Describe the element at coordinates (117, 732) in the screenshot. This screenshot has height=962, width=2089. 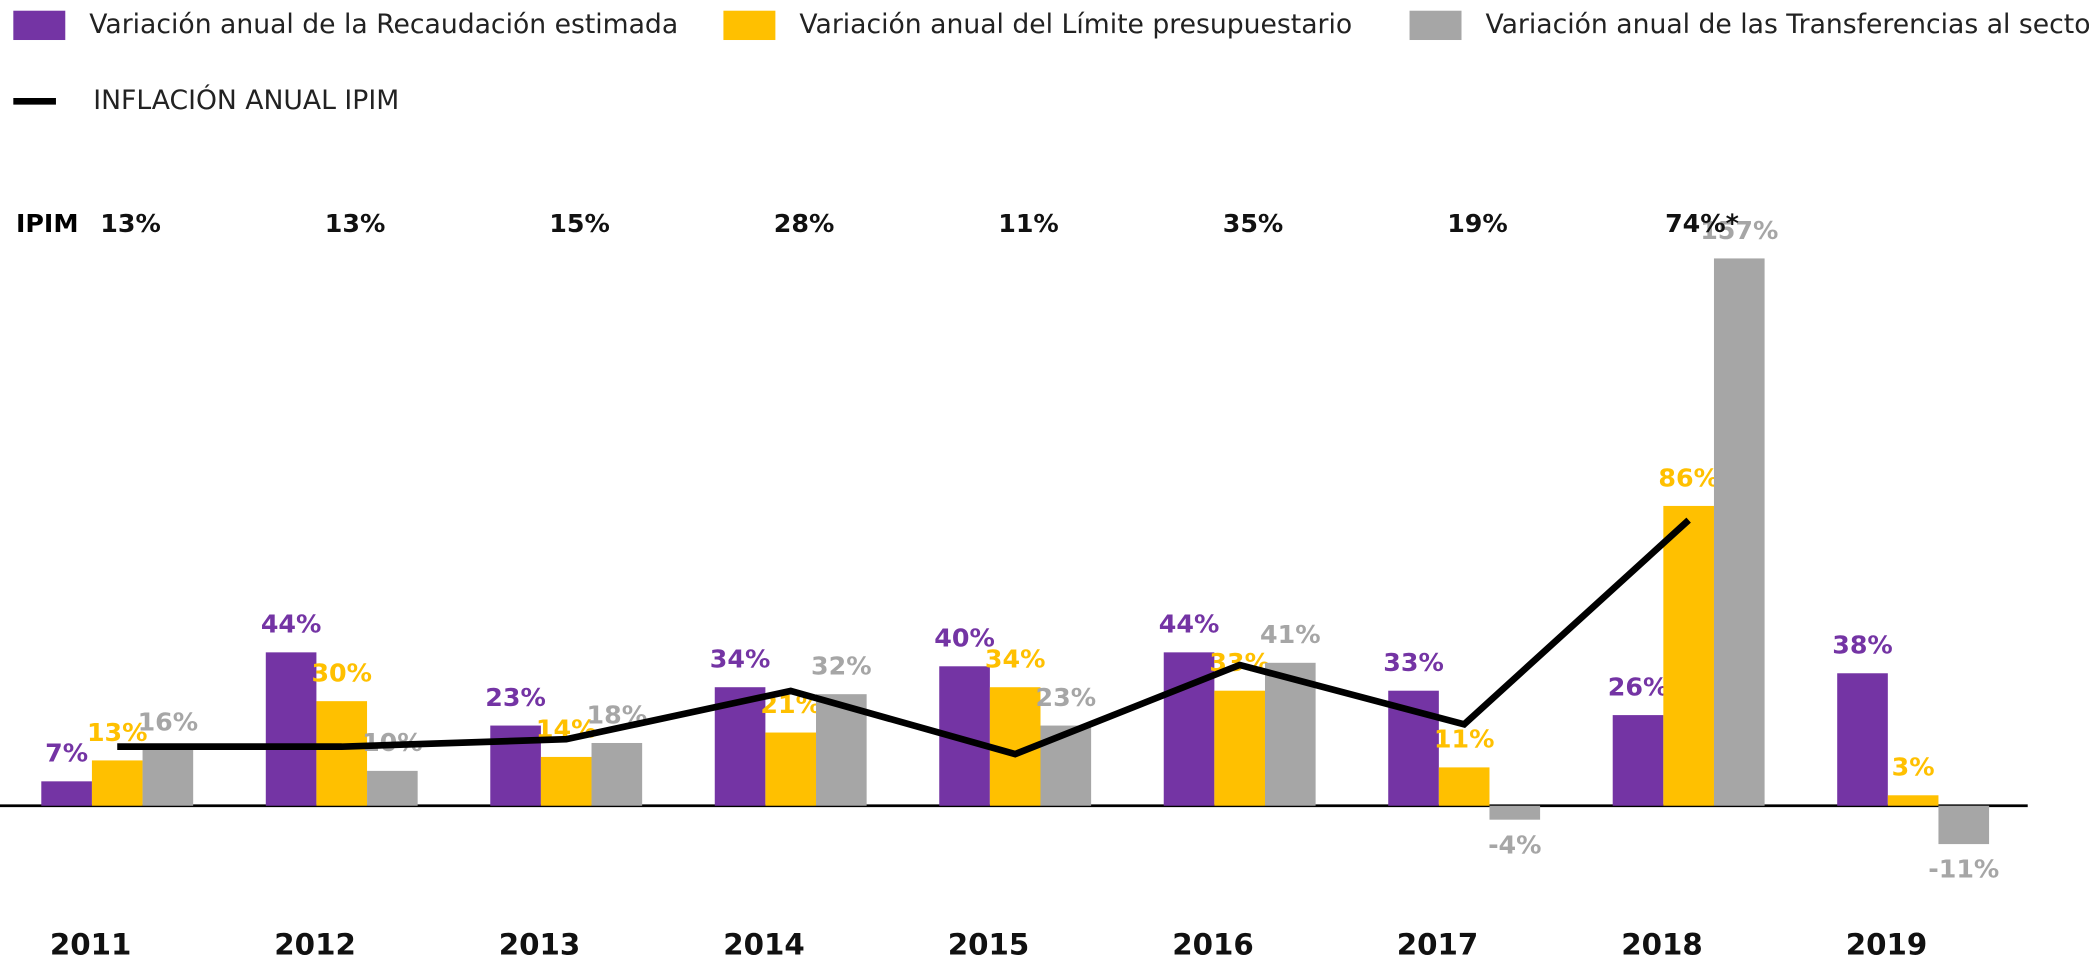
I see `data-label: 13%` at that location.